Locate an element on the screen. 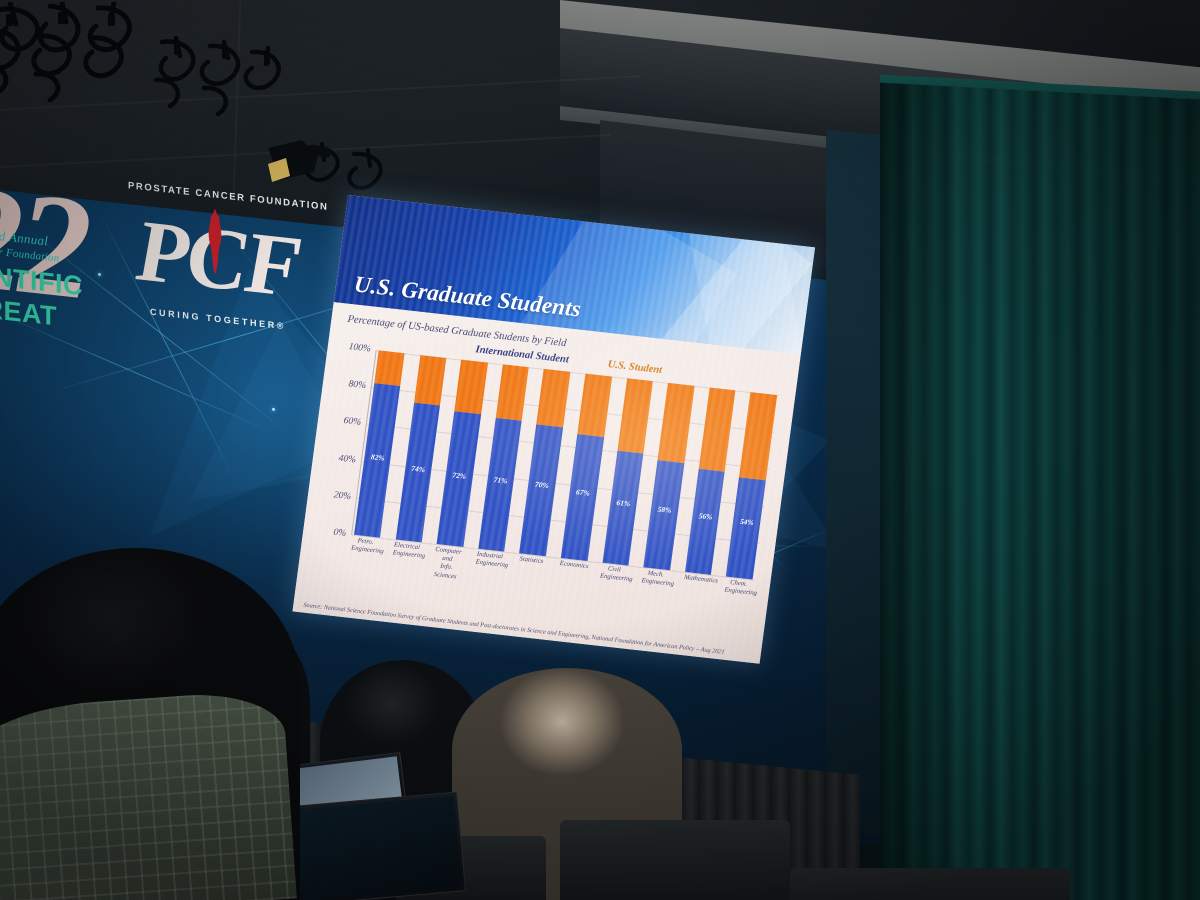 The image size is (1200, 900). x-axis-category-label: Mech. Engineering is located at coordinates (658, 578).